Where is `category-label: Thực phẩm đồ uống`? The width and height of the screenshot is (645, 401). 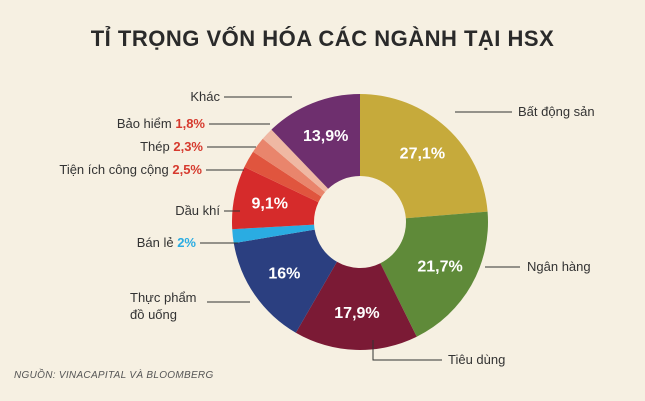 category-label: Thực phẩm đồ uống is located at coordinates (163, 306).